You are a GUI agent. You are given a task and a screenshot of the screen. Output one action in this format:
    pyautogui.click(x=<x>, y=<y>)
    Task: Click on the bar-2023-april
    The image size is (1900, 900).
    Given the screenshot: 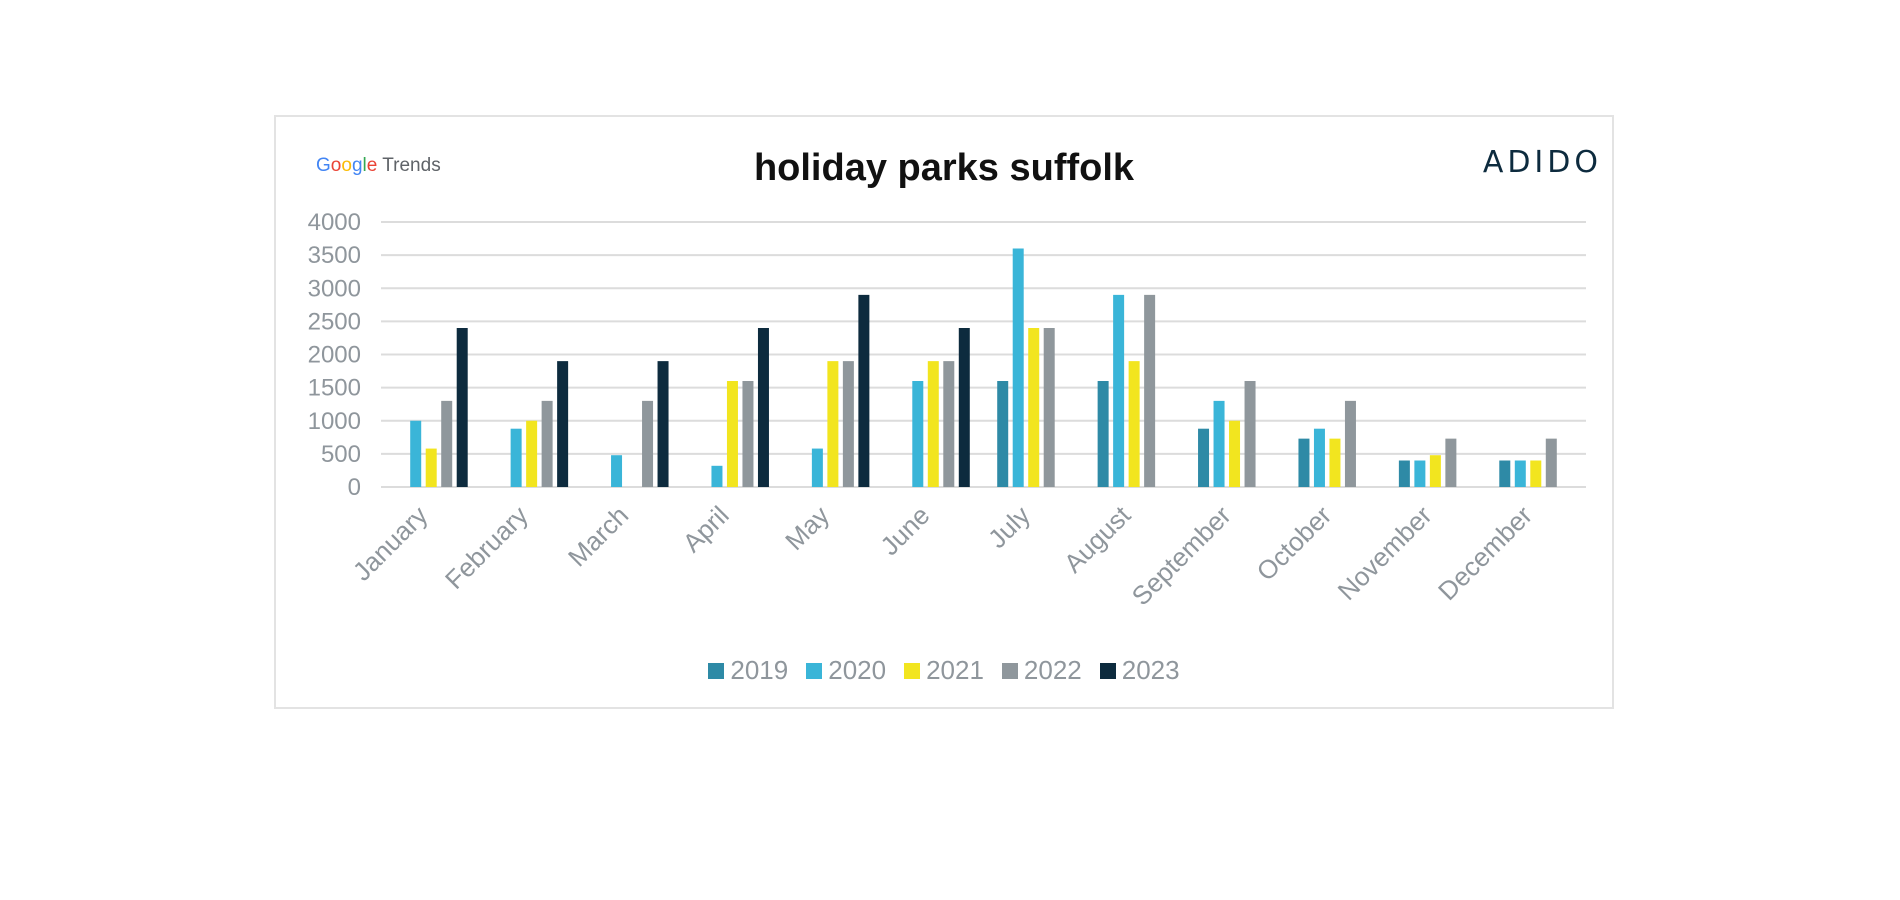 What is the action you would take?
    pyautogui.click(x=763, y=407)
    